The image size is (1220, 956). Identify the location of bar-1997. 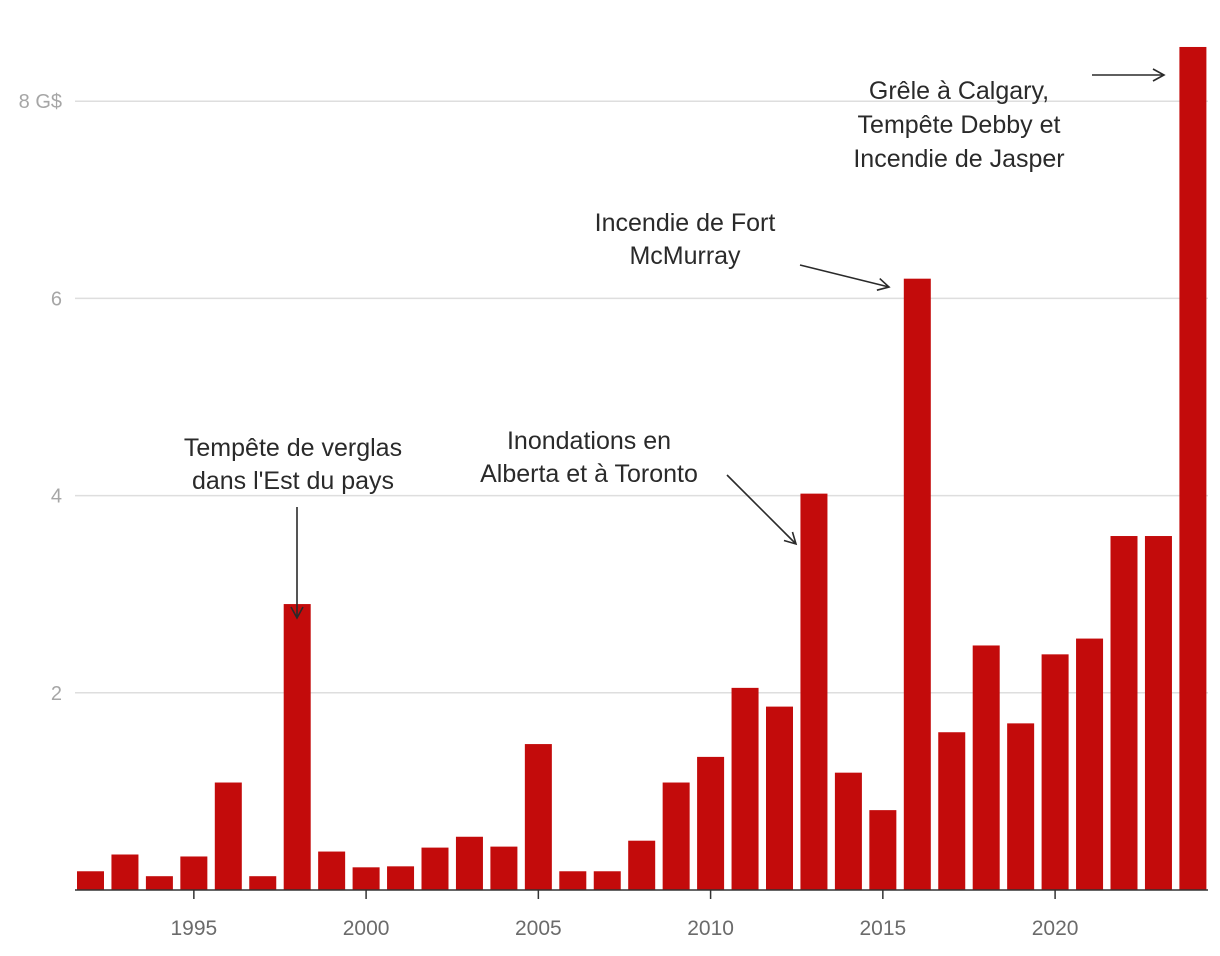
(263, 883).